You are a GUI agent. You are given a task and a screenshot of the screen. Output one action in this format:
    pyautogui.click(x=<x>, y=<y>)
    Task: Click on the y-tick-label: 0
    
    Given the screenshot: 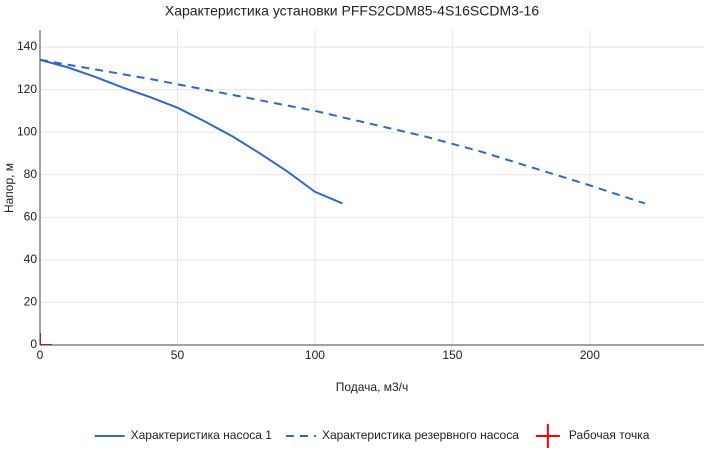 What is the action you would take?
    pyautogui.click(x=33, y=344)
    